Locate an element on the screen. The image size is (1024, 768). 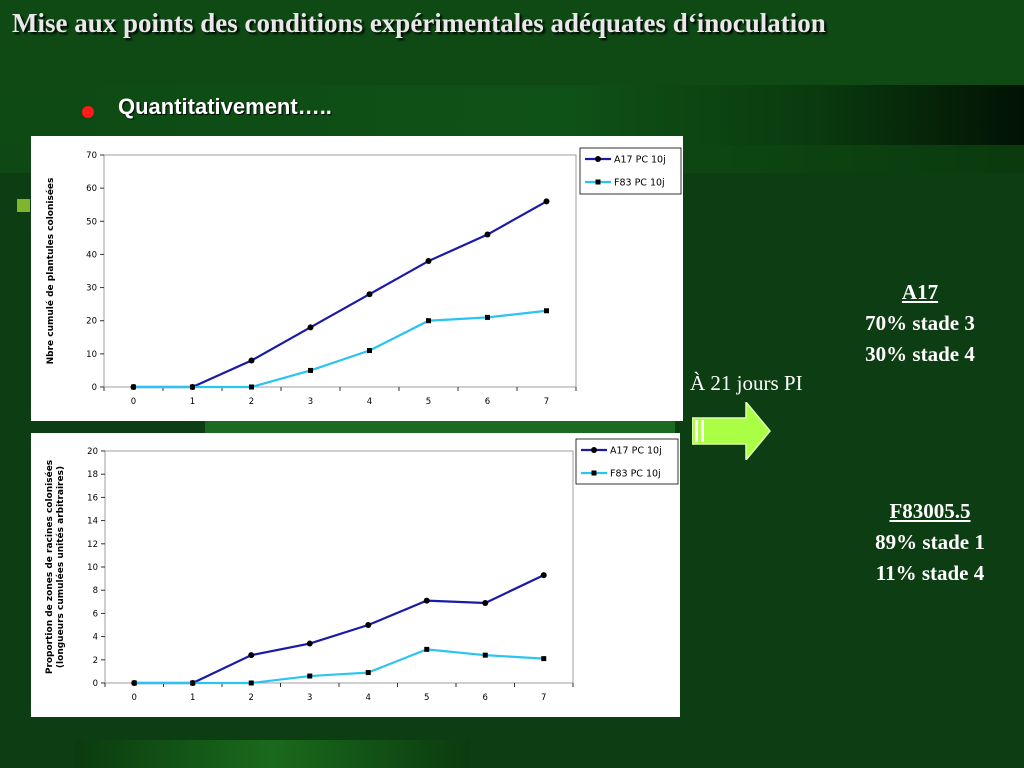
bullet-text: Quantitativement….. is located at coordinates (225, 106).